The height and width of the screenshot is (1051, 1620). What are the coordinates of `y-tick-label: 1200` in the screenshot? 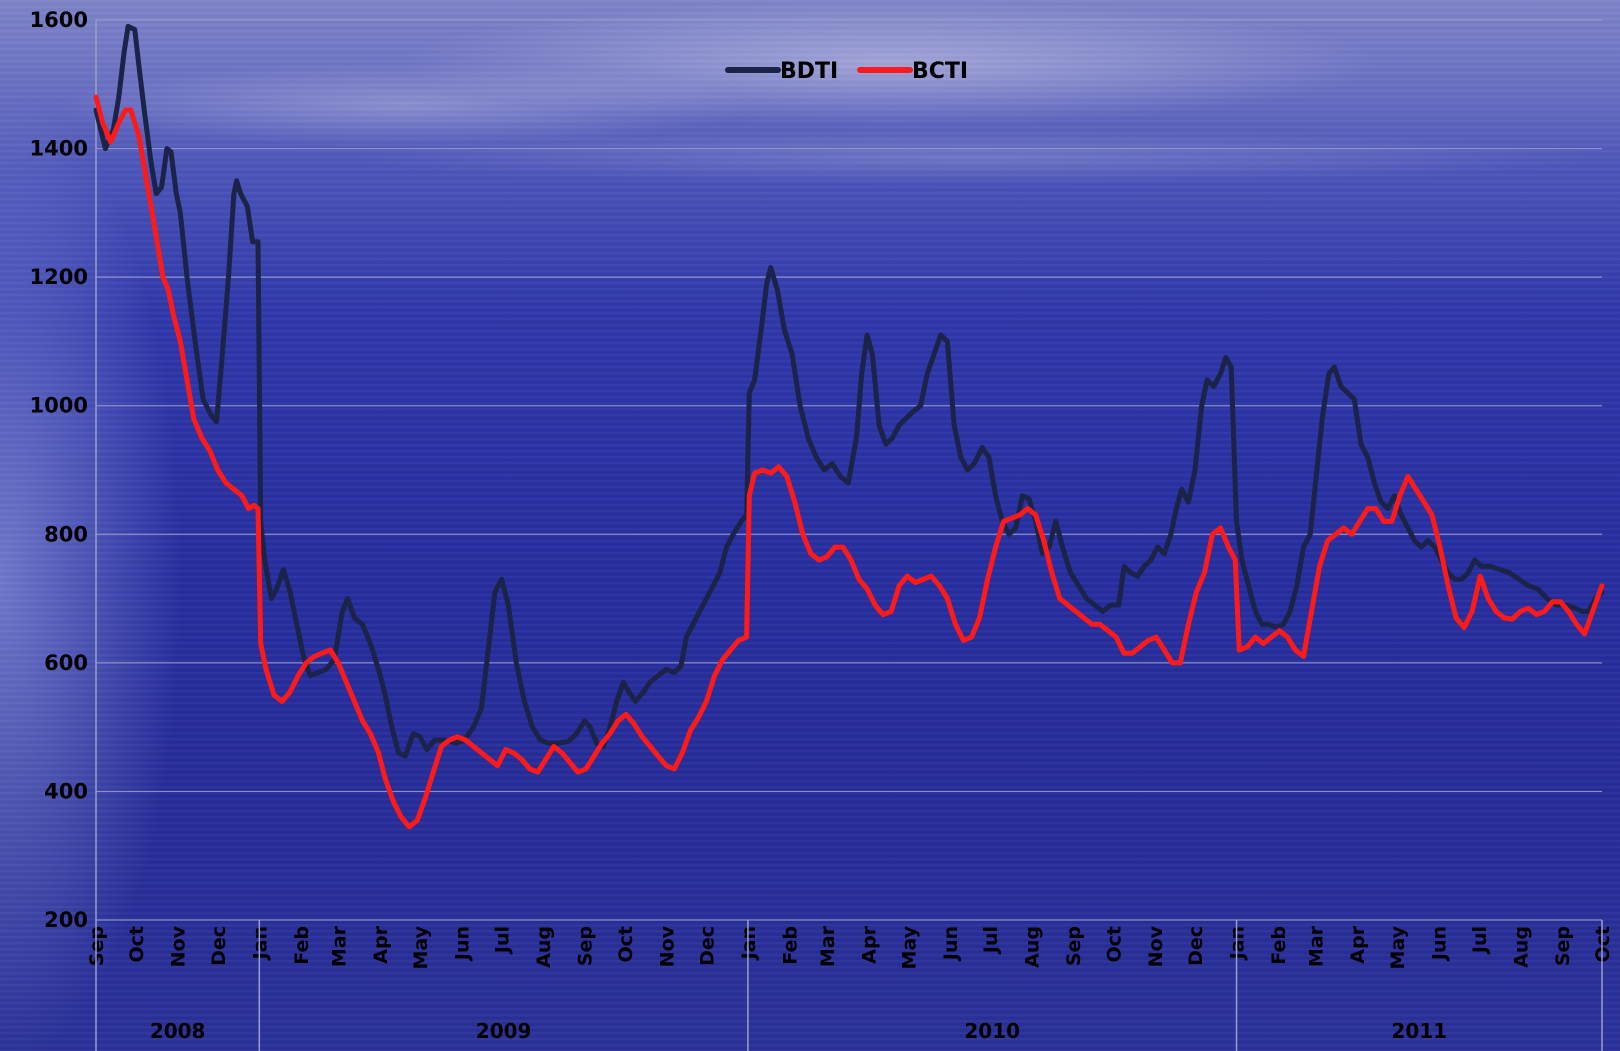 It's located at (59, 277).